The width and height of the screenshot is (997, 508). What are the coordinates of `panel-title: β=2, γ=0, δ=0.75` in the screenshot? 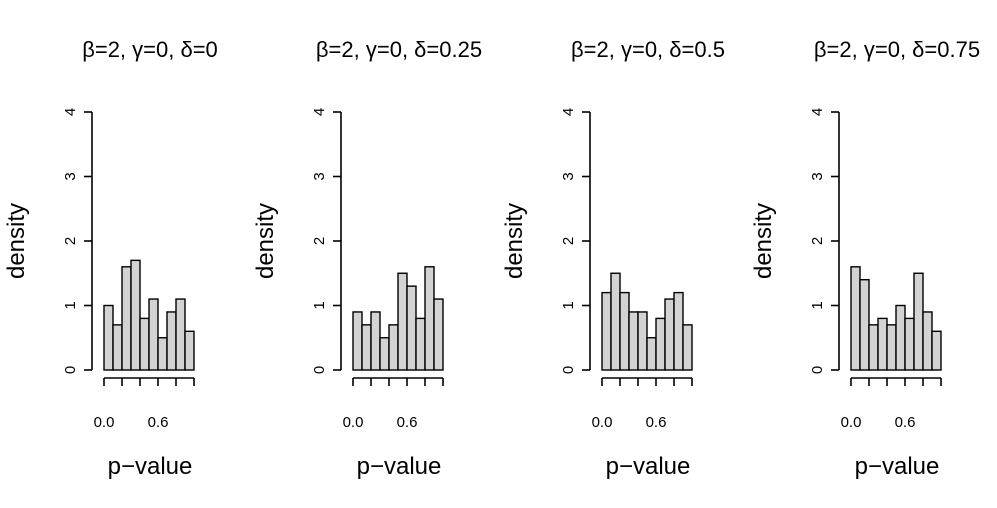 It's located at (897, 49).